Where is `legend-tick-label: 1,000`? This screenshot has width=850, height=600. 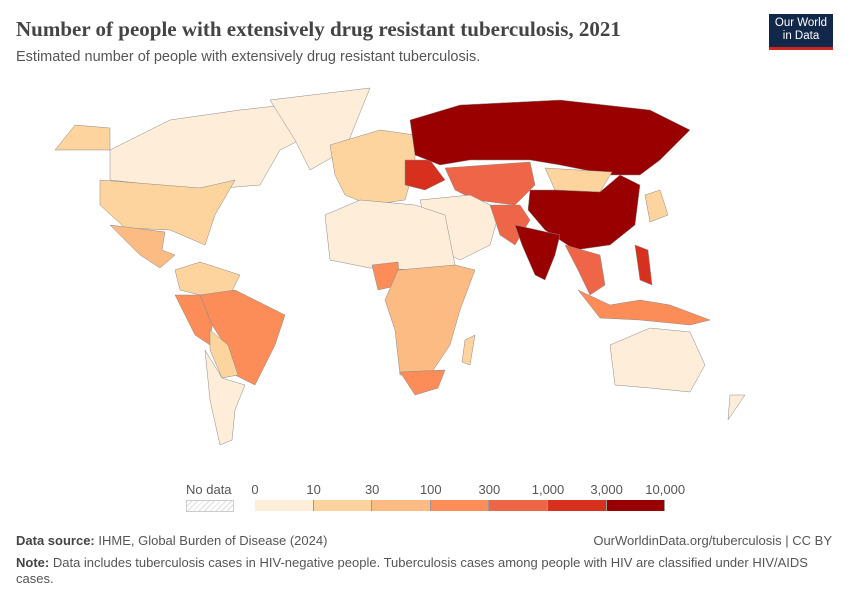 legend-tick-label: 1,000 is located at coordinates (548, 489).